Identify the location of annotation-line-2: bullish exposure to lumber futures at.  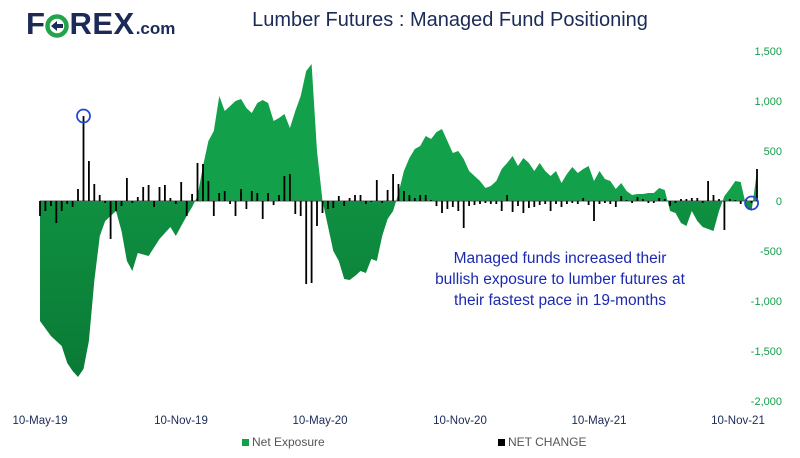
(560, 279).